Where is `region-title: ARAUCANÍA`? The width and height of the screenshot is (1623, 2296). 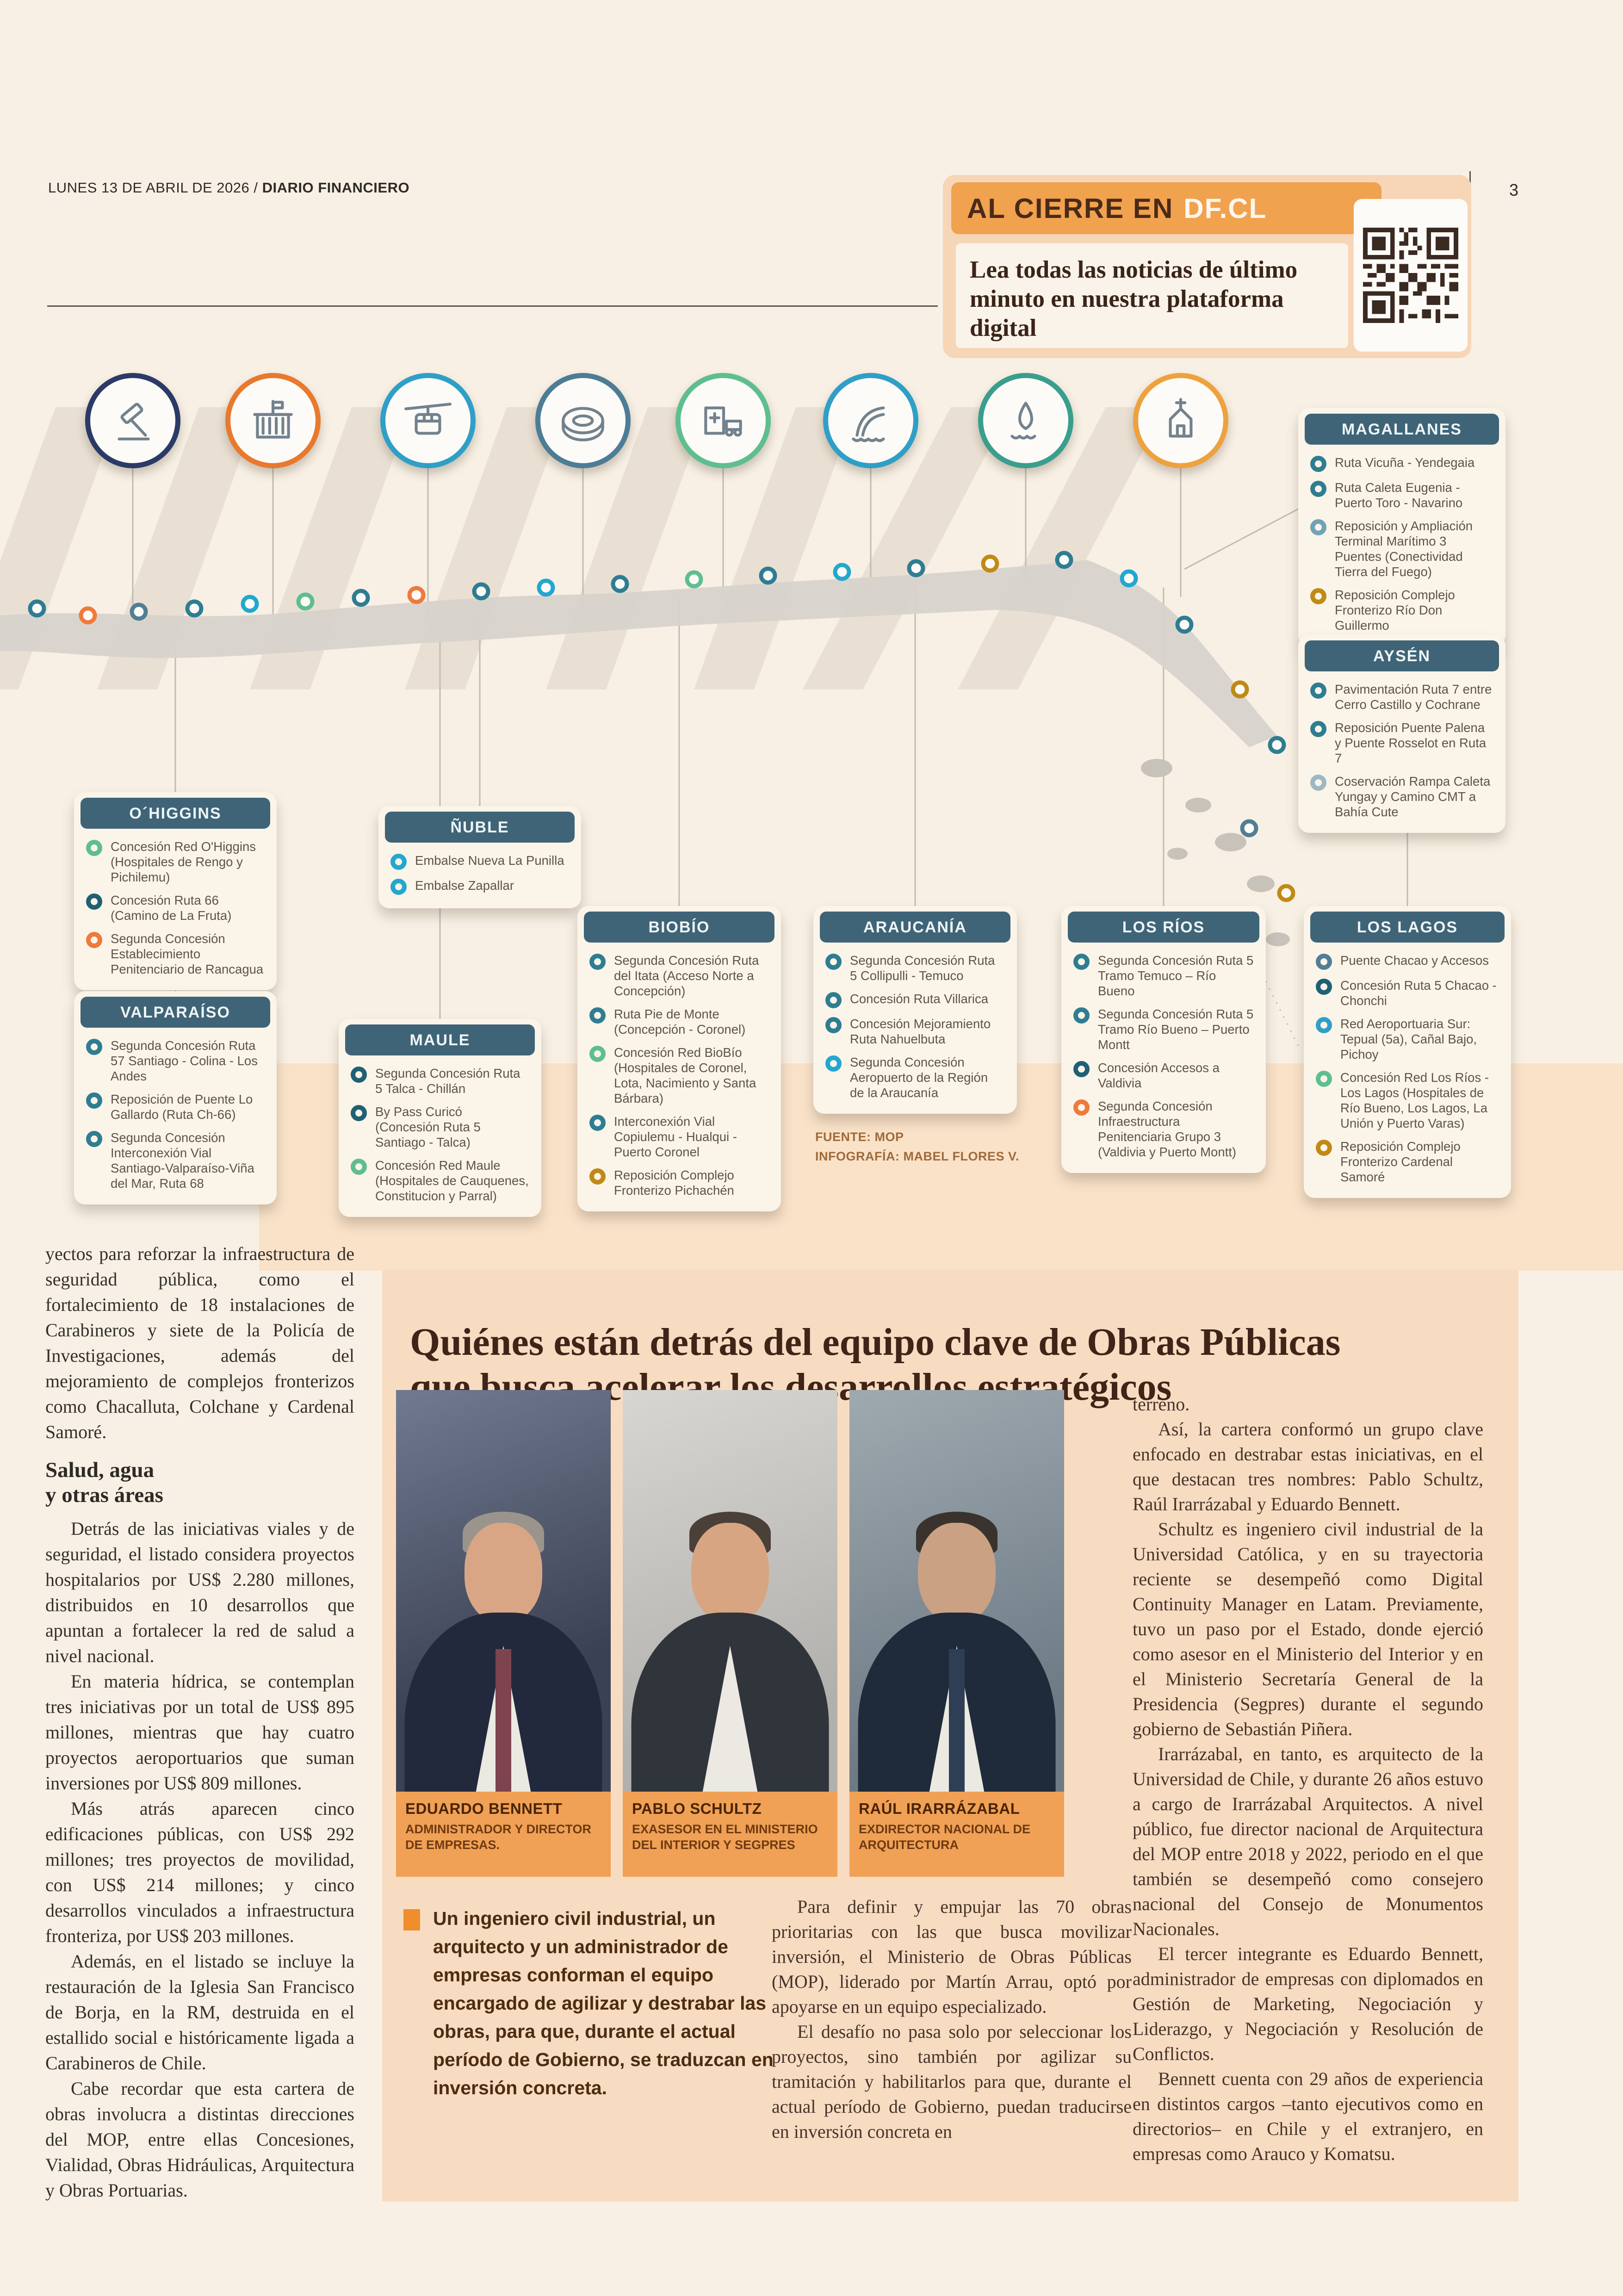 region-title: ARAUCANÍA is located at coordinates (915, 928).